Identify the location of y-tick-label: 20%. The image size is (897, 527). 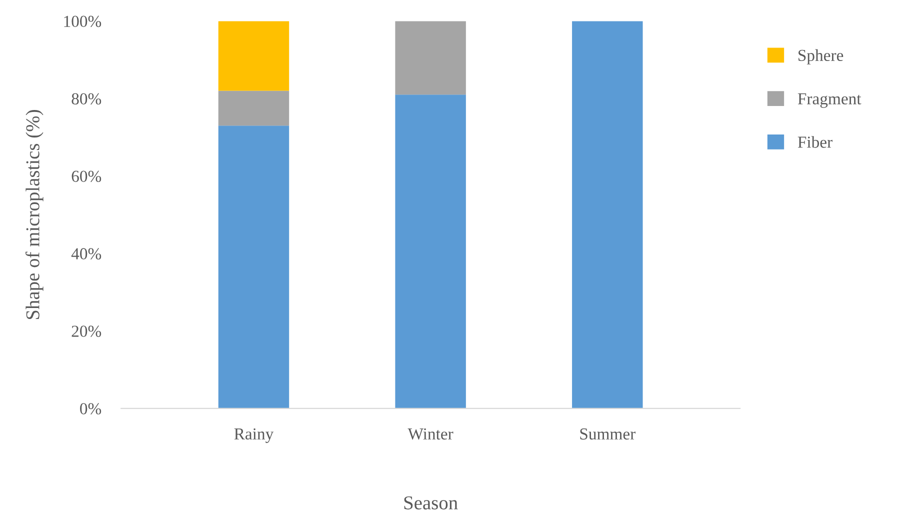
(87, 331).